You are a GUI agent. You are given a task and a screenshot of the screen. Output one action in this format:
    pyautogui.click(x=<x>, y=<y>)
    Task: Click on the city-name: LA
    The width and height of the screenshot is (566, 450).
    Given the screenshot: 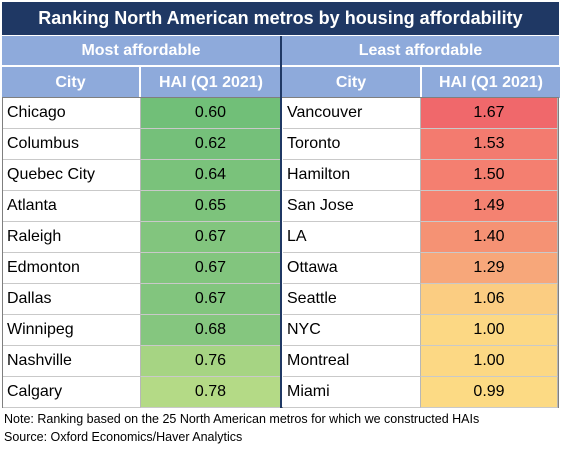 What is the action you would take?
    pyautogui.click(x=352, y=237)
    